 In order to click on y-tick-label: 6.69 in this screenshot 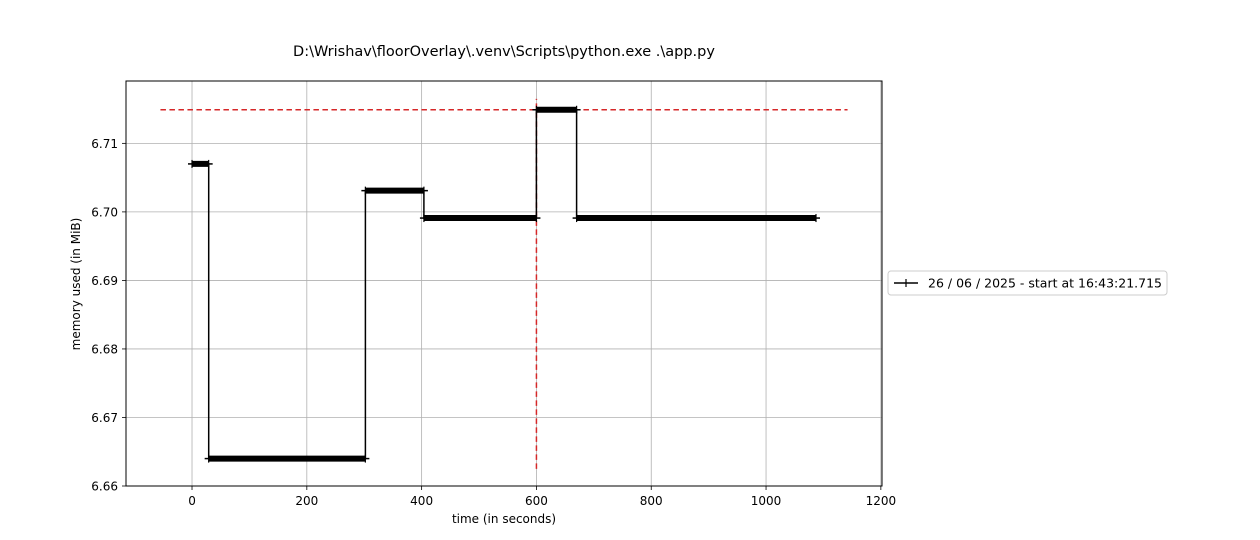, I will do `click(104, 281)`.